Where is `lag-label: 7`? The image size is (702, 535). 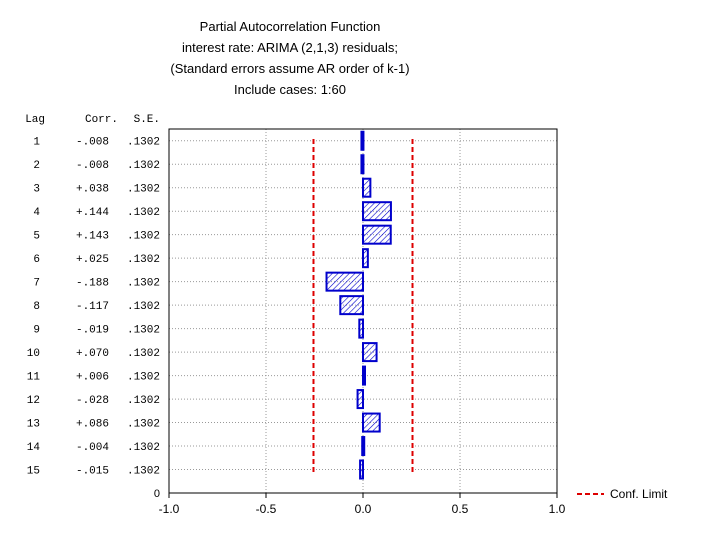
lag-label: 7 is located at coordinates (36, 284).